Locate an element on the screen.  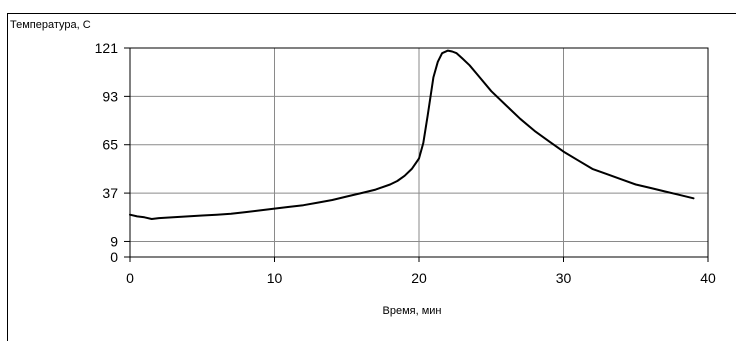
y-tick-label: 37 is located at coordinates (110, 193).